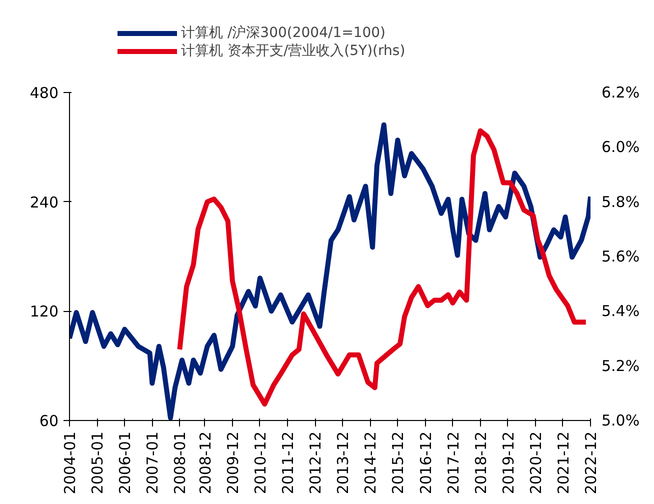 The image size is (654, 504). Describe the element at coordinates (398, 462) in the screenshot. I see `x-tick-label: 2015-12` at that location.